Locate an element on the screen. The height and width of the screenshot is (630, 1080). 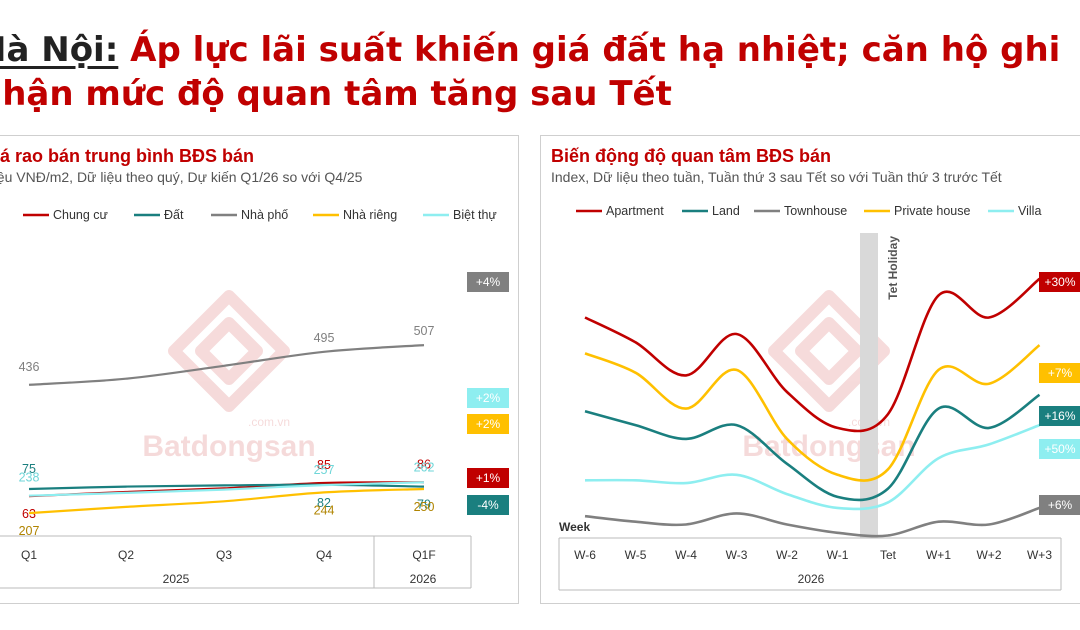
chart-title: Giá rao bán trung bình BĐS bán is located at coordinates (127, 156).